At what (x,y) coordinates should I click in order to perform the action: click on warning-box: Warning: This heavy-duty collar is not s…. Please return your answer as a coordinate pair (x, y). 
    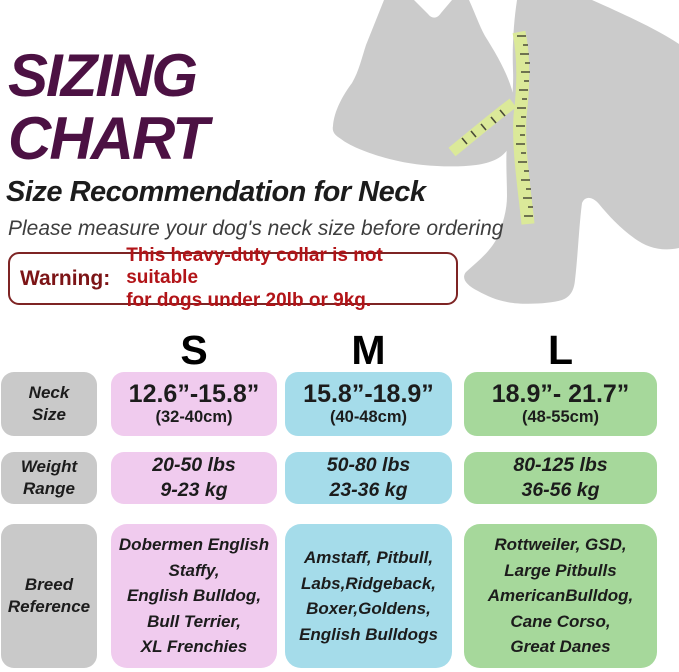
    Looking at the image, I should click on (233, 278).